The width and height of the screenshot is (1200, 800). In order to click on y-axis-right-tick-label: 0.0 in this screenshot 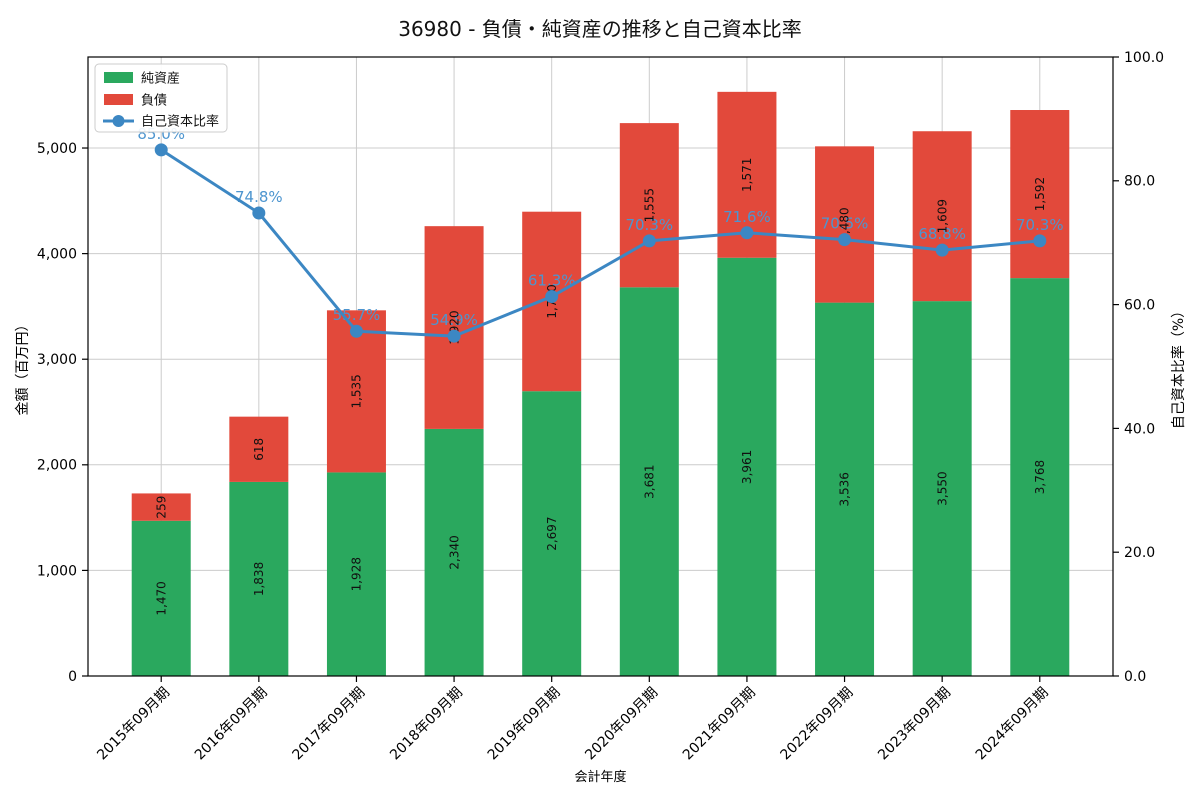, I will do `click(1135, 677)`.